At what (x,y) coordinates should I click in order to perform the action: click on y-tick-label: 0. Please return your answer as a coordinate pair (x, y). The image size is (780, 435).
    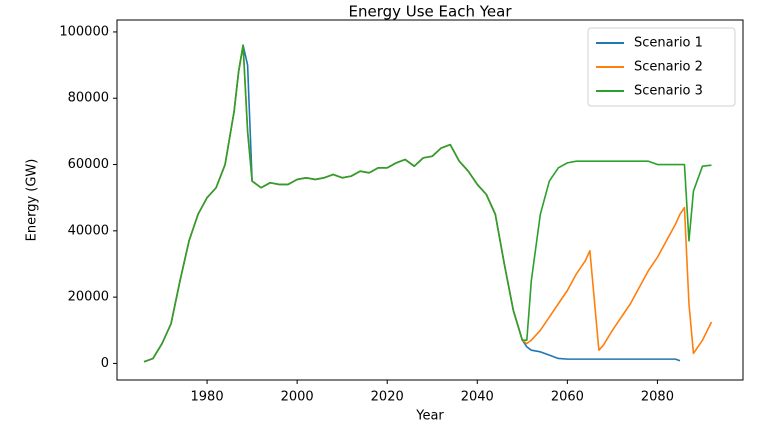
    Looking at the image, I should click on (105, 363).